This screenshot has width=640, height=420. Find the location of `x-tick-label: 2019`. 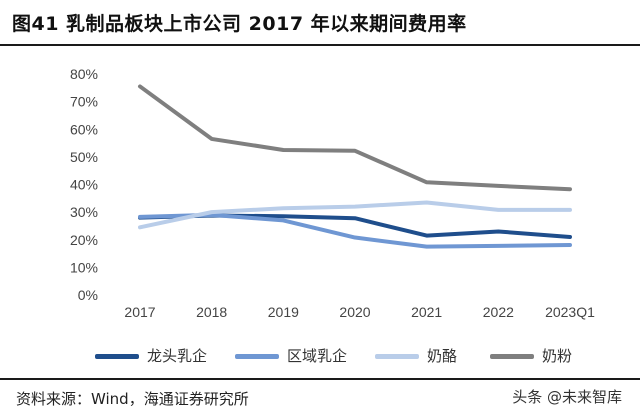

x-tick-label: 2019 is located at coordinates (283, 312).